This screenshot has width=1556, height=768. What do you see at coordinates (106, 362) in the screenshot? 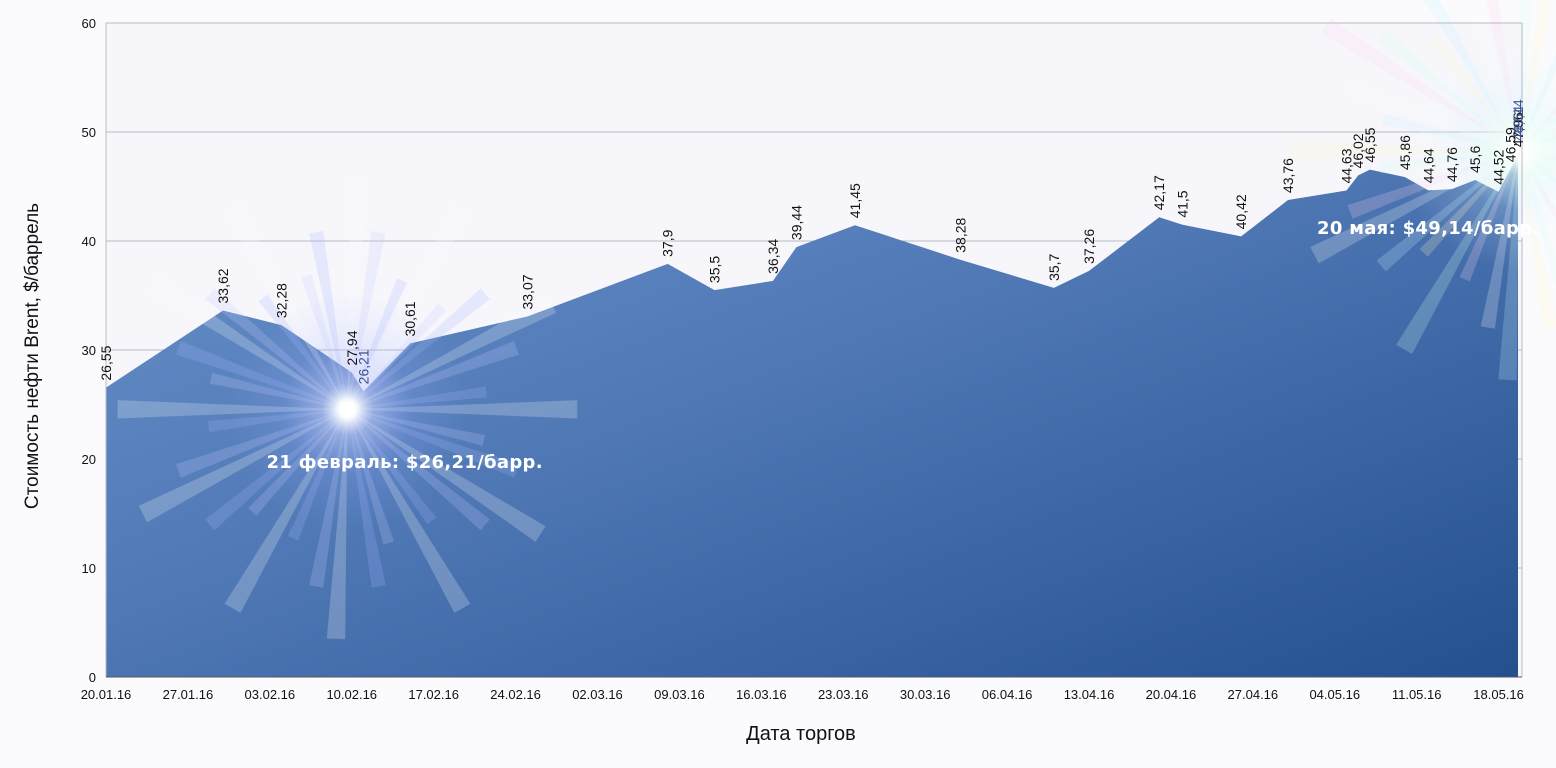
I see `data-label: 26,55` at bounding box center [106, 362].